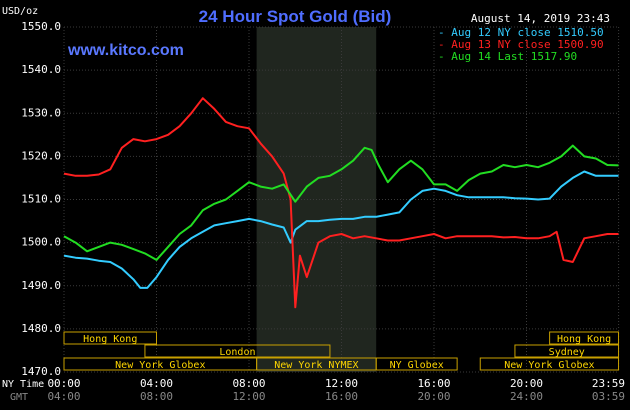  Describe the element at coordinates (433, 383) in the screenshot. I see `x-tick-label-ny: 16:00` at that location.